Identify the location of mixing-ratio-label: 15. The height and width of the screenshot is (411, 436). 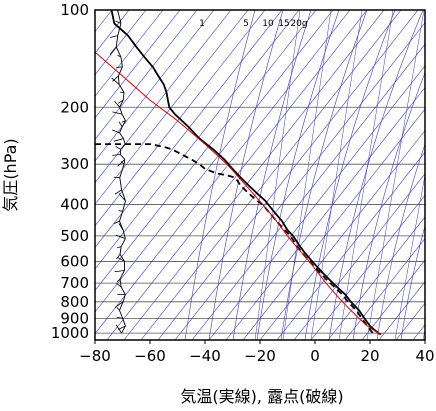
(283, 24).